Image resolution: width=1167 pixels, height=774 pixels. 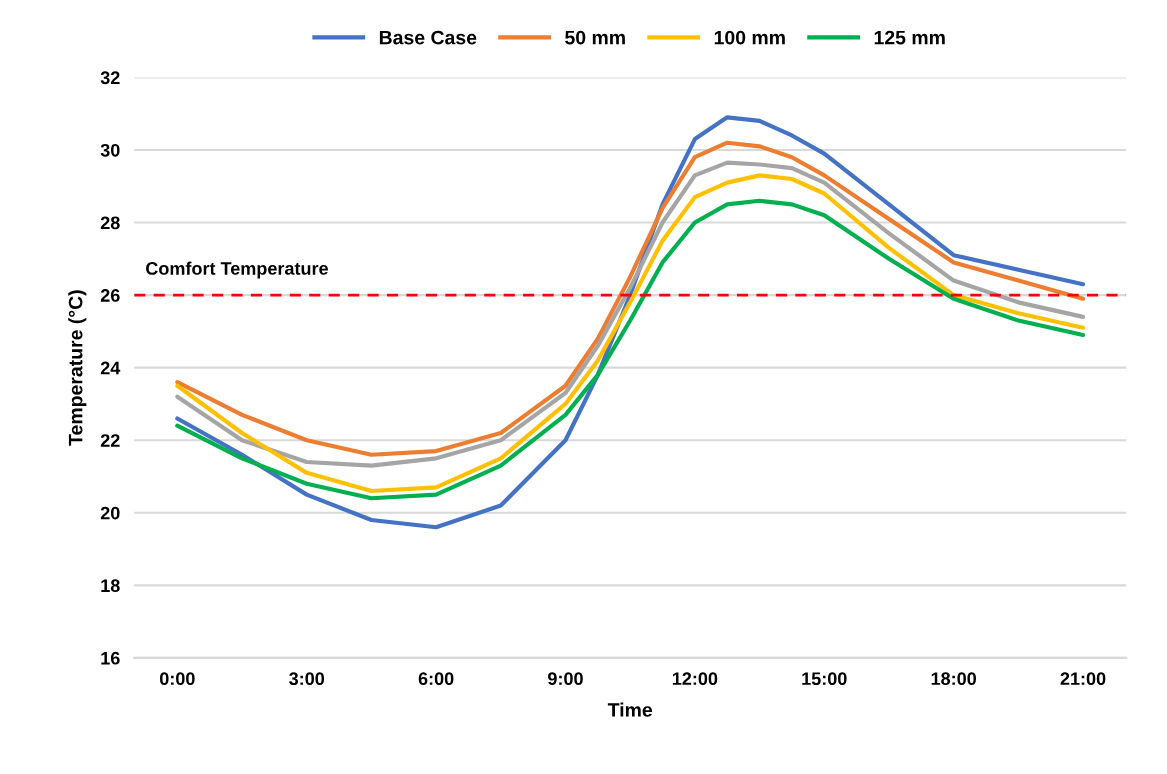 I want to click on x-tick-label: 12:00, so click(x=695, y=679).